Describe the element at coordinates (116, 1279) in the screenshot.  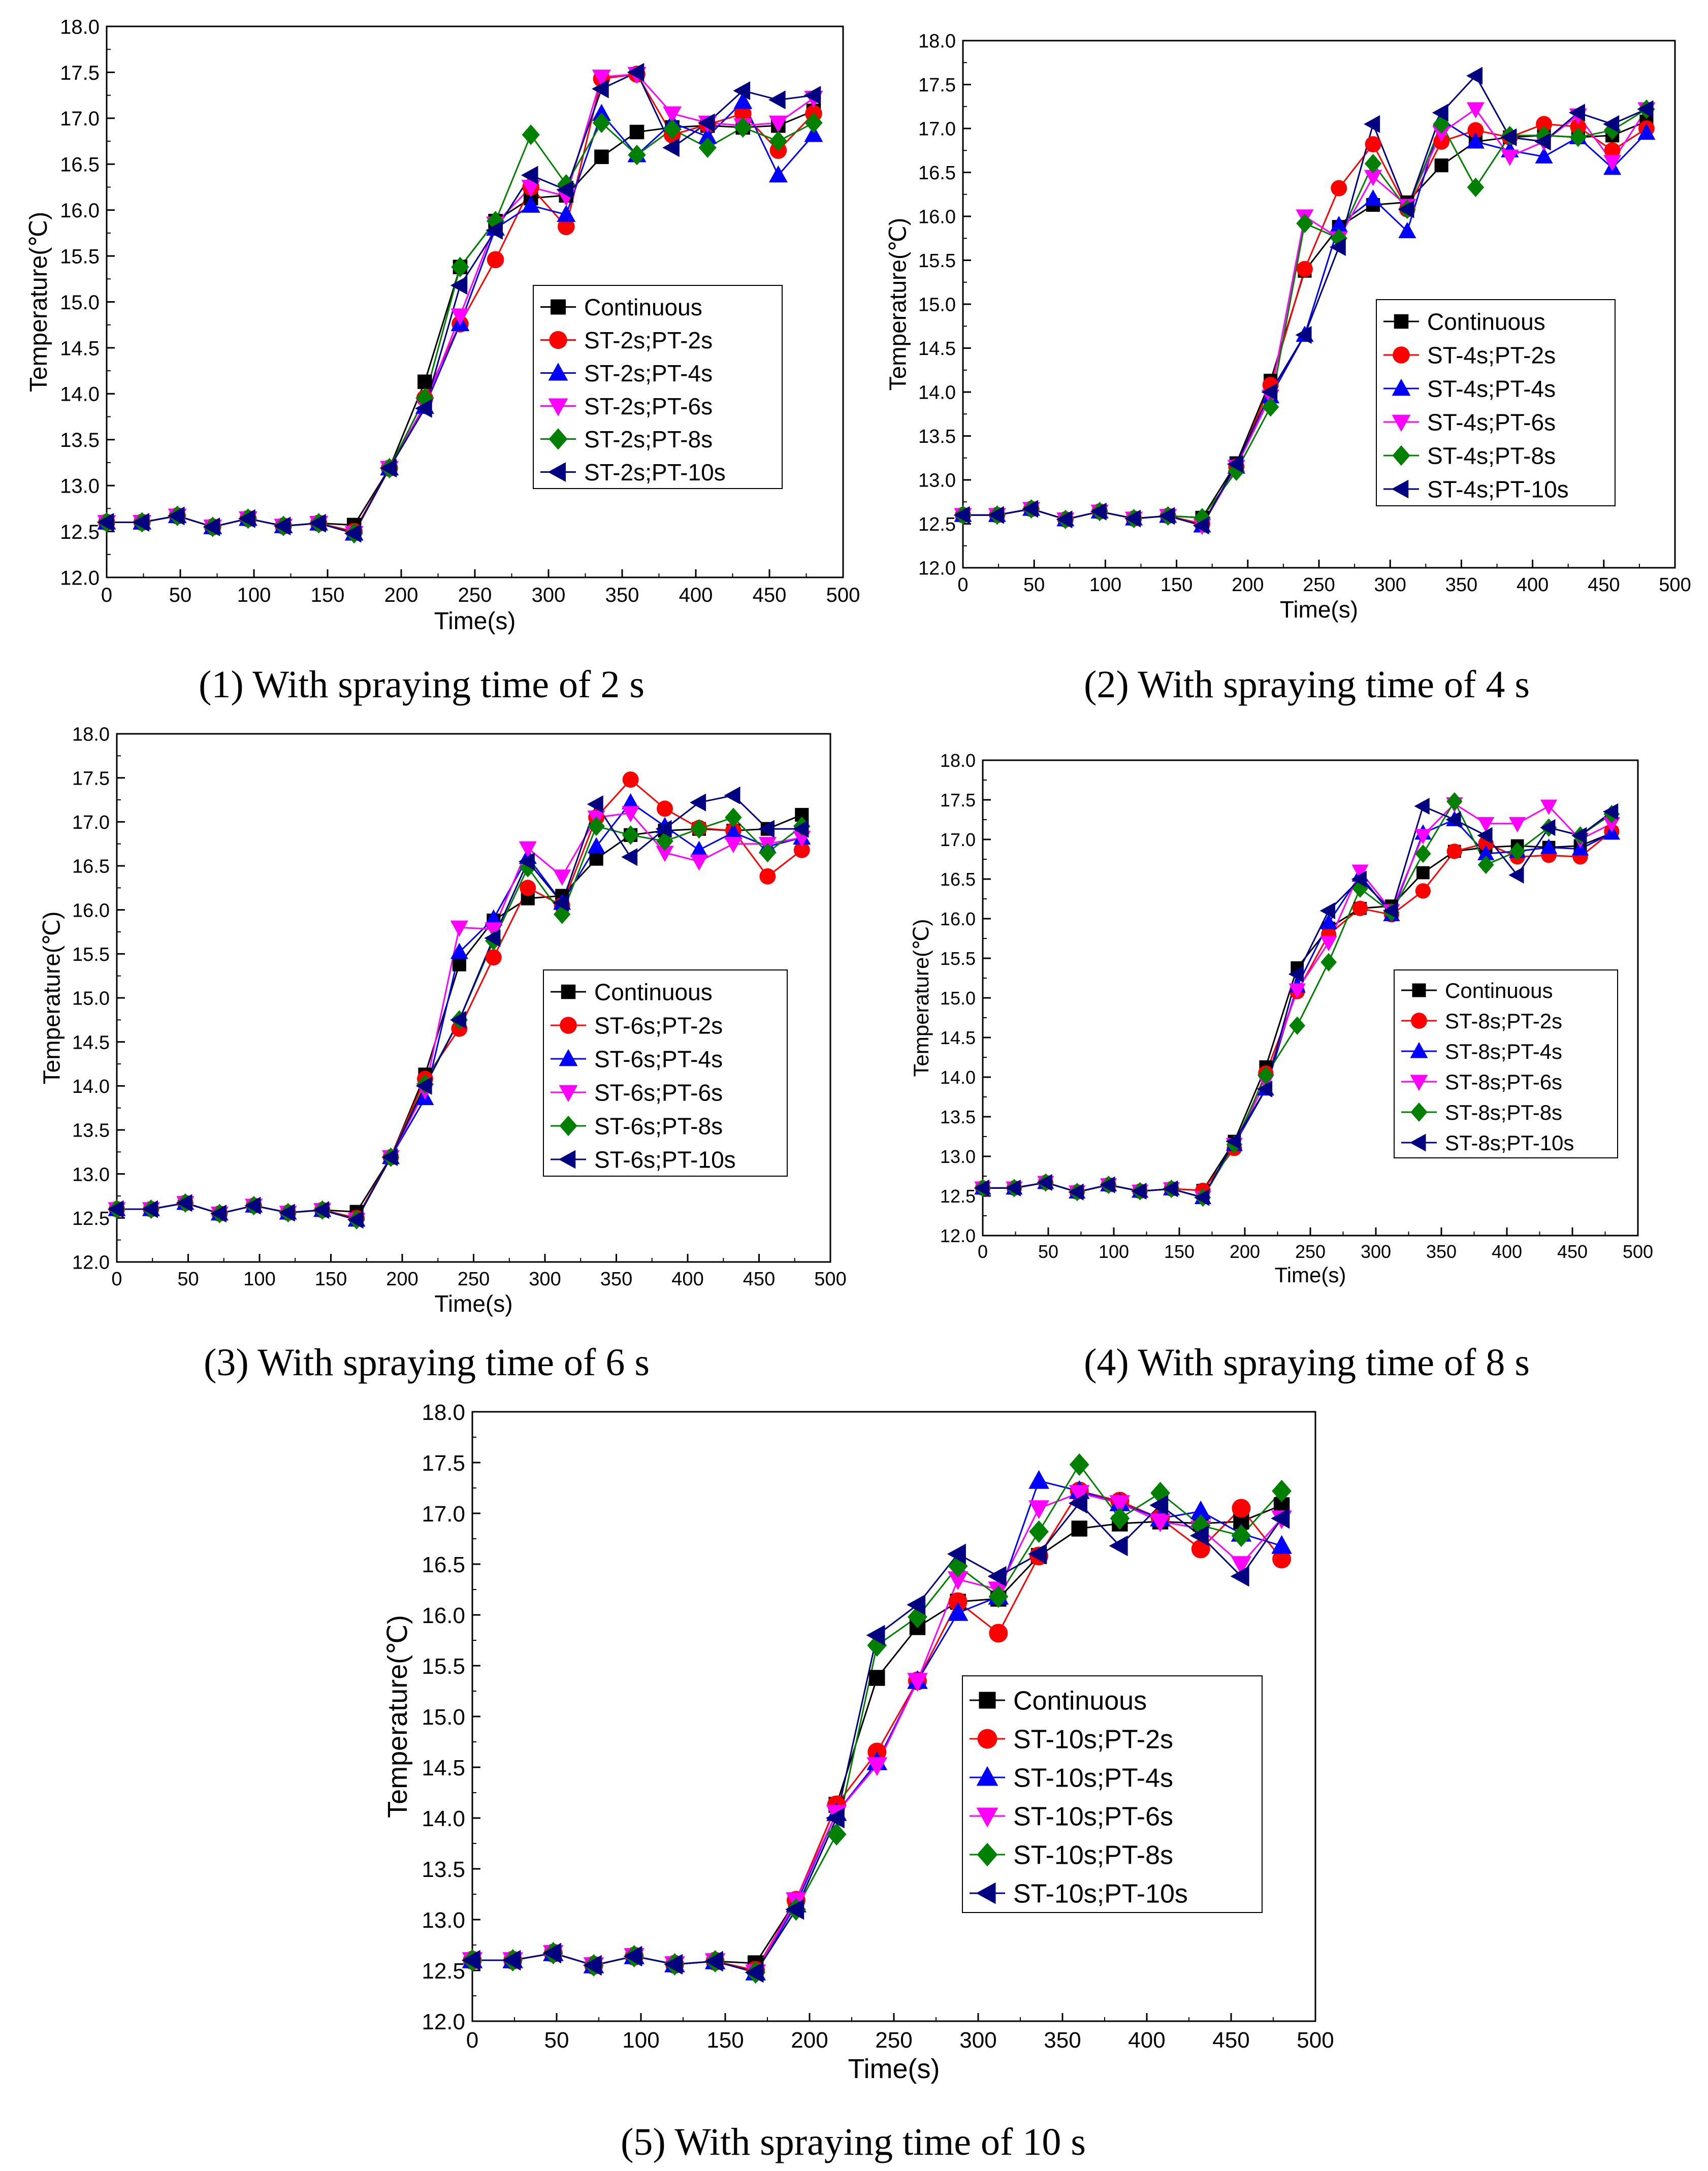
I see `x-tick-label: 0` at that location.